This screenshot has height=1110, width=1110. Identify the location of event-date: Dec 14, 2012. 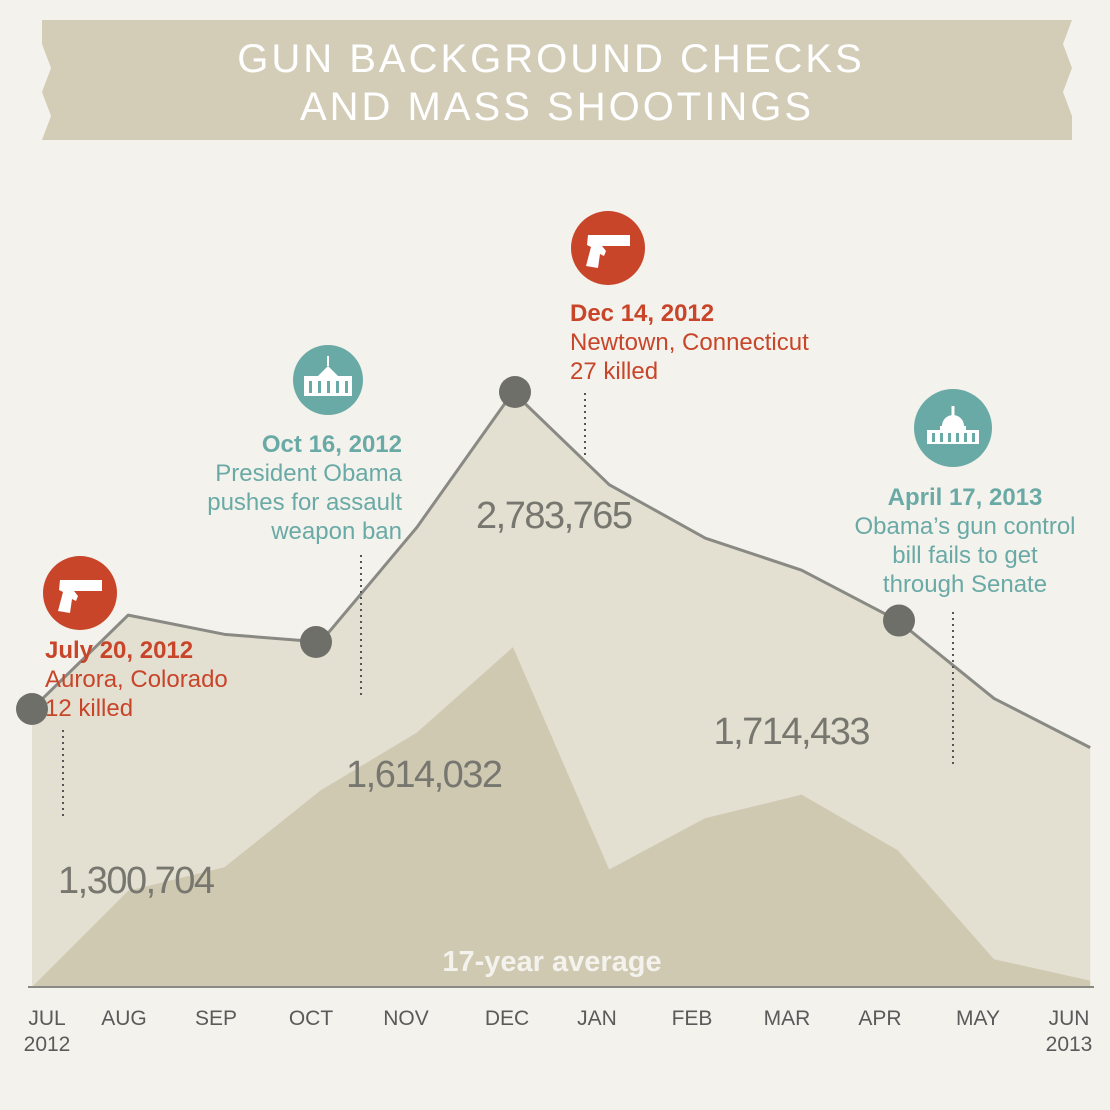
(642, 313).